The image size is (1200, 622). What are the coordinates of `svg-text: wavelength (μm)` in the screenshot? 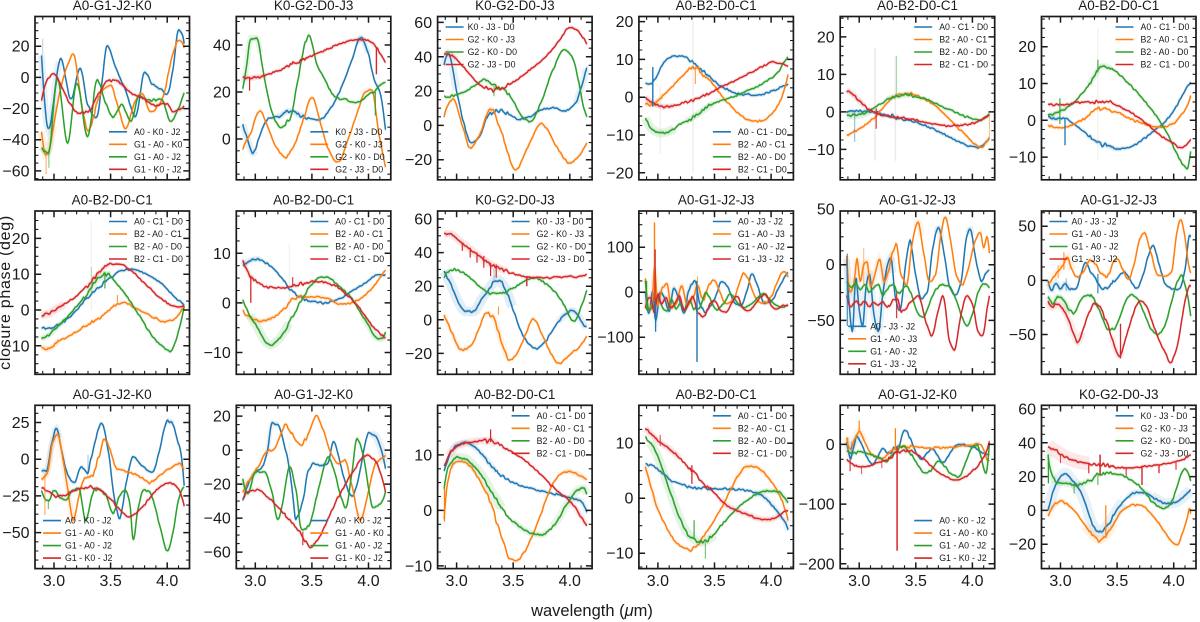 It's located at (591, 611).